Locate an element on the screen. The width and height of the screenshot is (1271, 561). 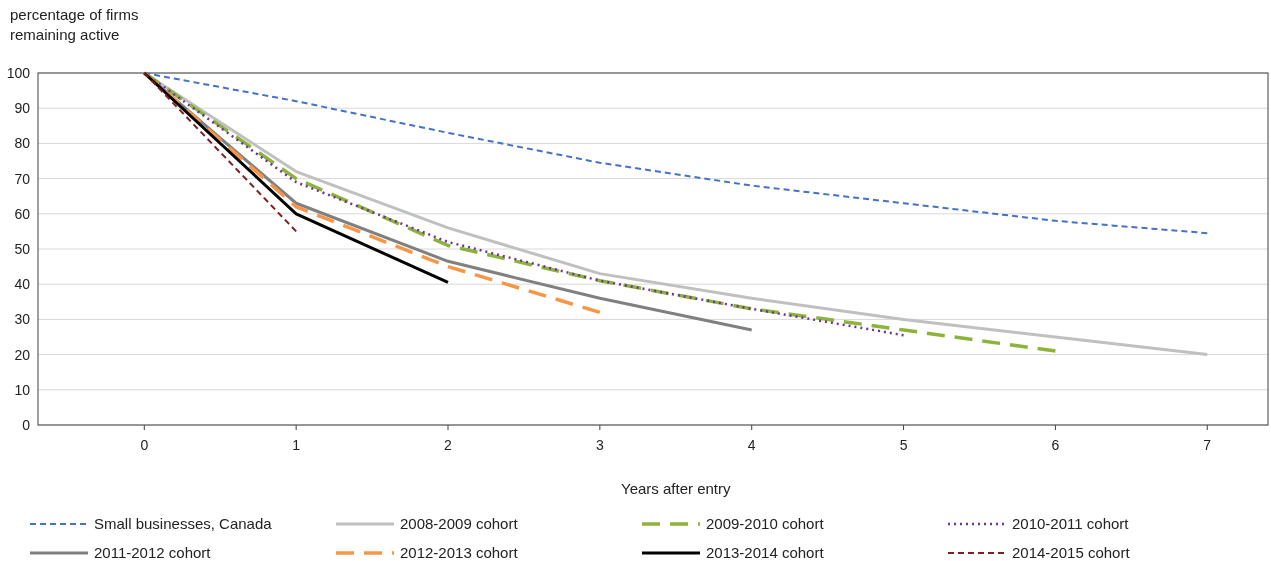
x-tick-label: 7 is located at coordinates (1207, 445).